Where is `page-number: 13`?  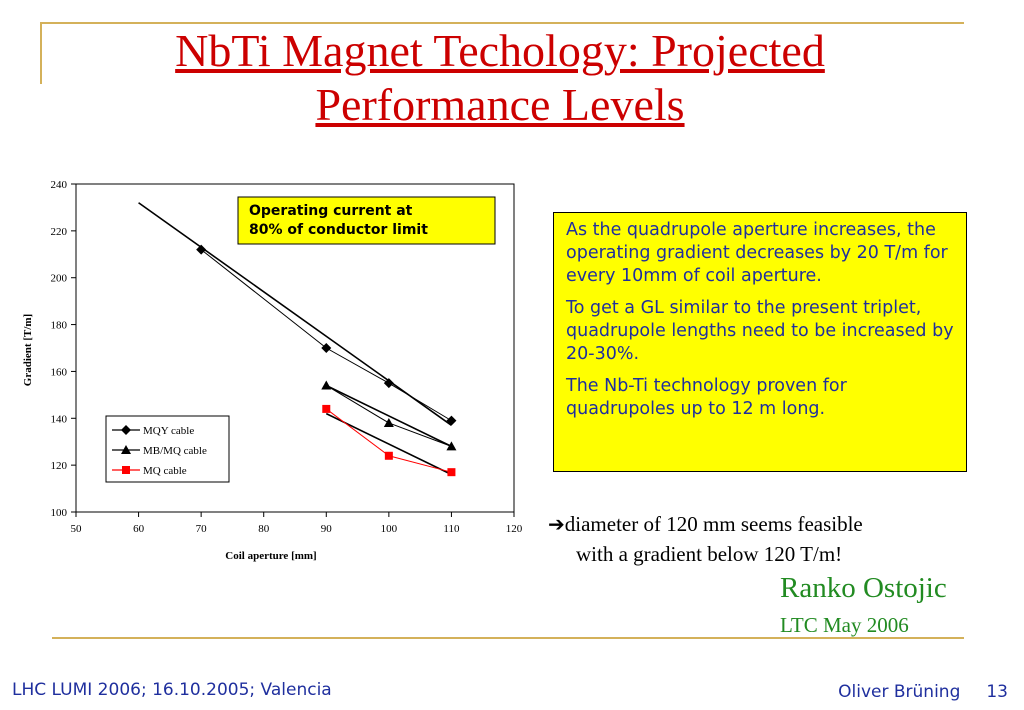
page-number: 13 is located at coordinates (997, 692).